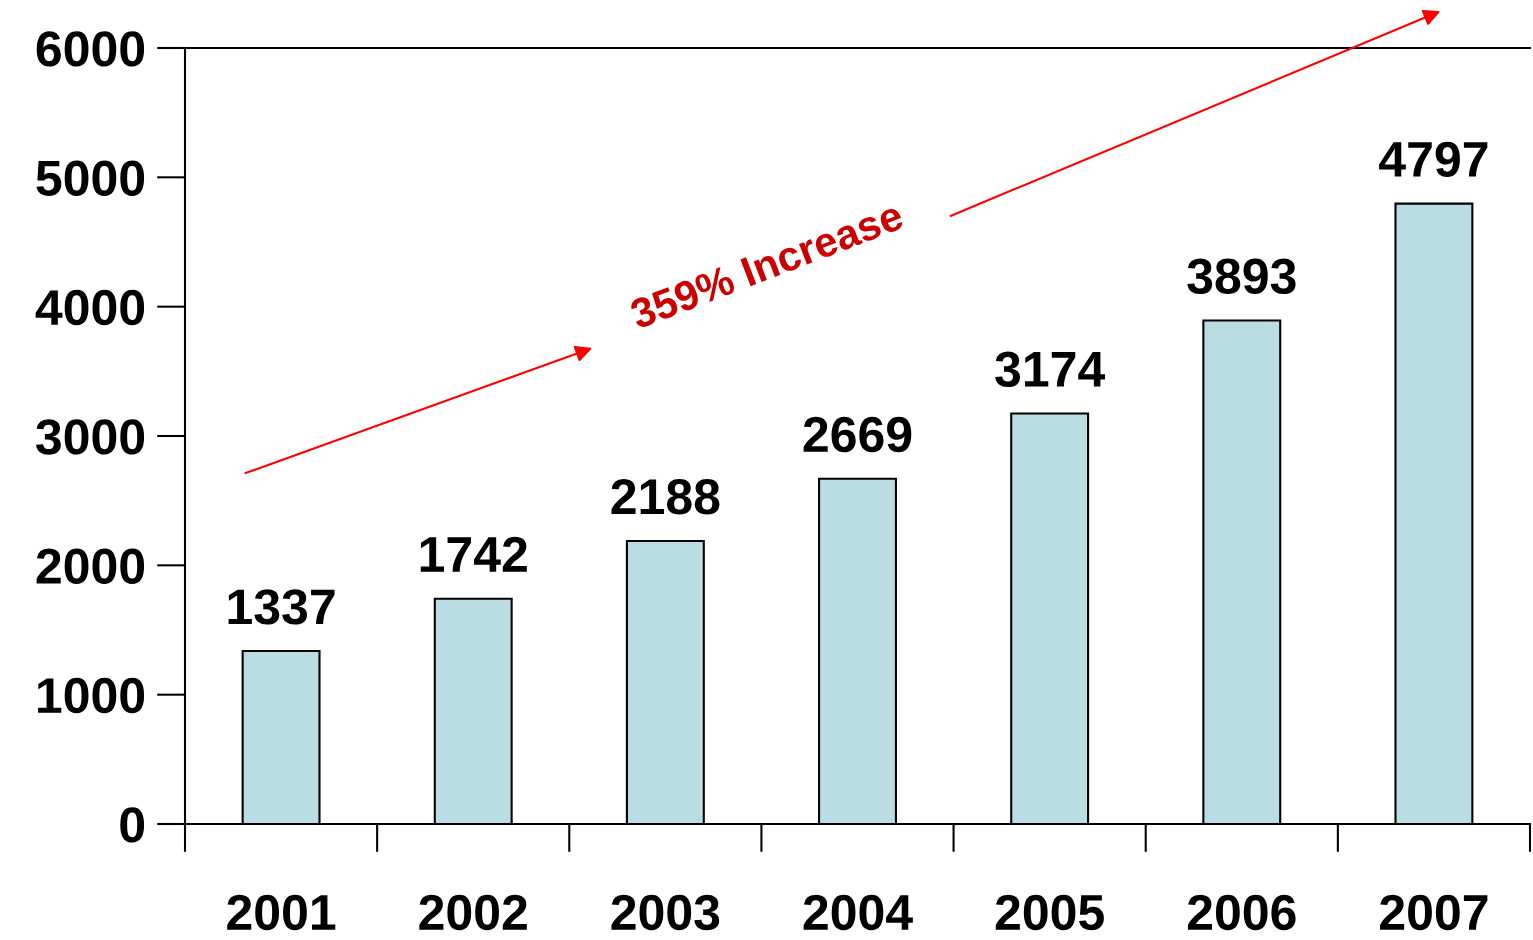 This screenshot has height=940, width=1533. I want to click on x-tick-label: 2003, so click(665, 912).